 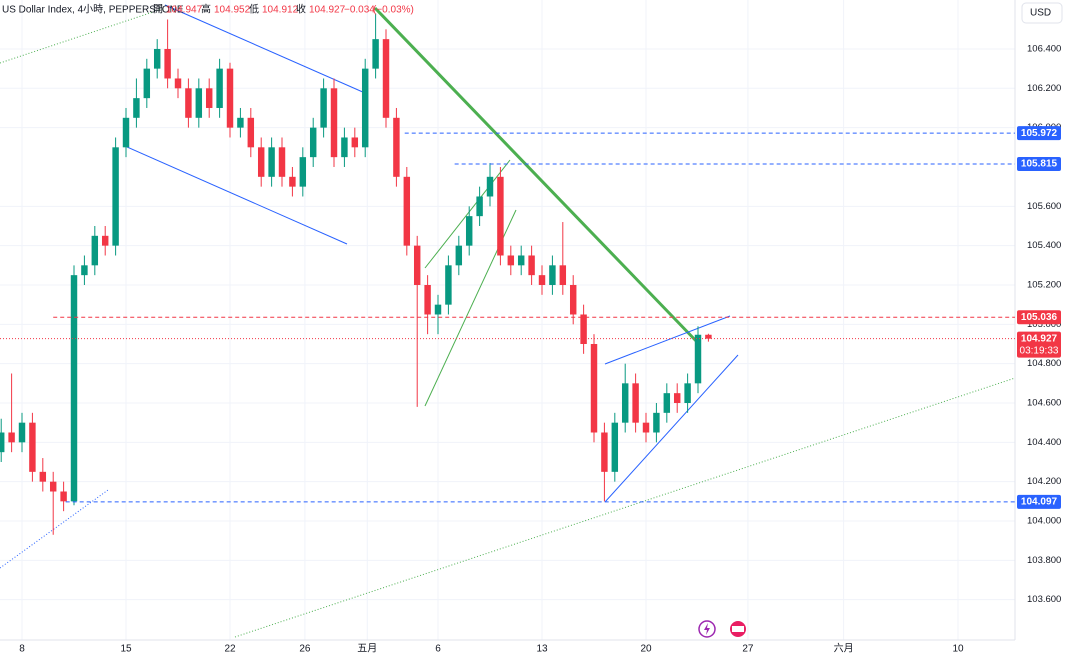 What do you see at coordinates (1044, 403) in the screenshot?
I see `y-tick-label: 104.600` at bounding box center [1044, 403].